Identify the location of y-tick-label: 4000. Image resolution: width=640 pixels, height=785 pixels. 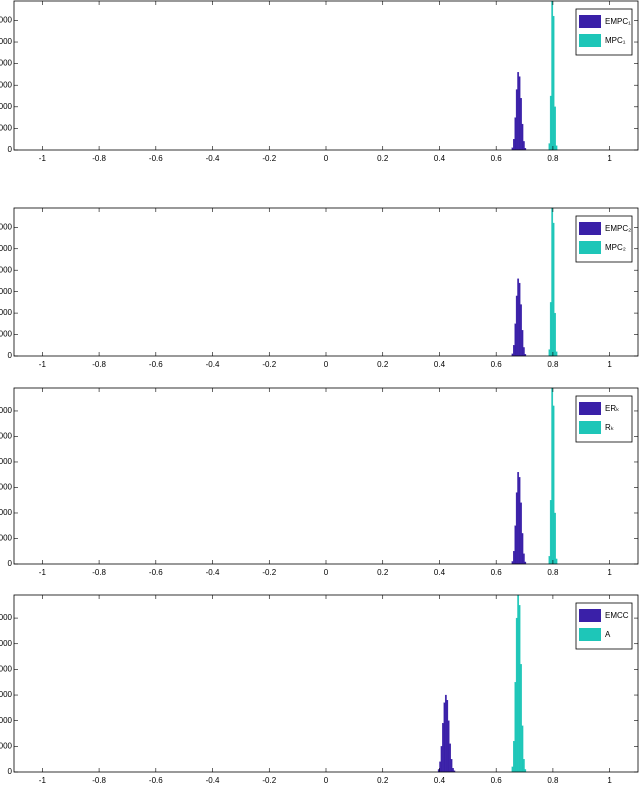
(6, 63).